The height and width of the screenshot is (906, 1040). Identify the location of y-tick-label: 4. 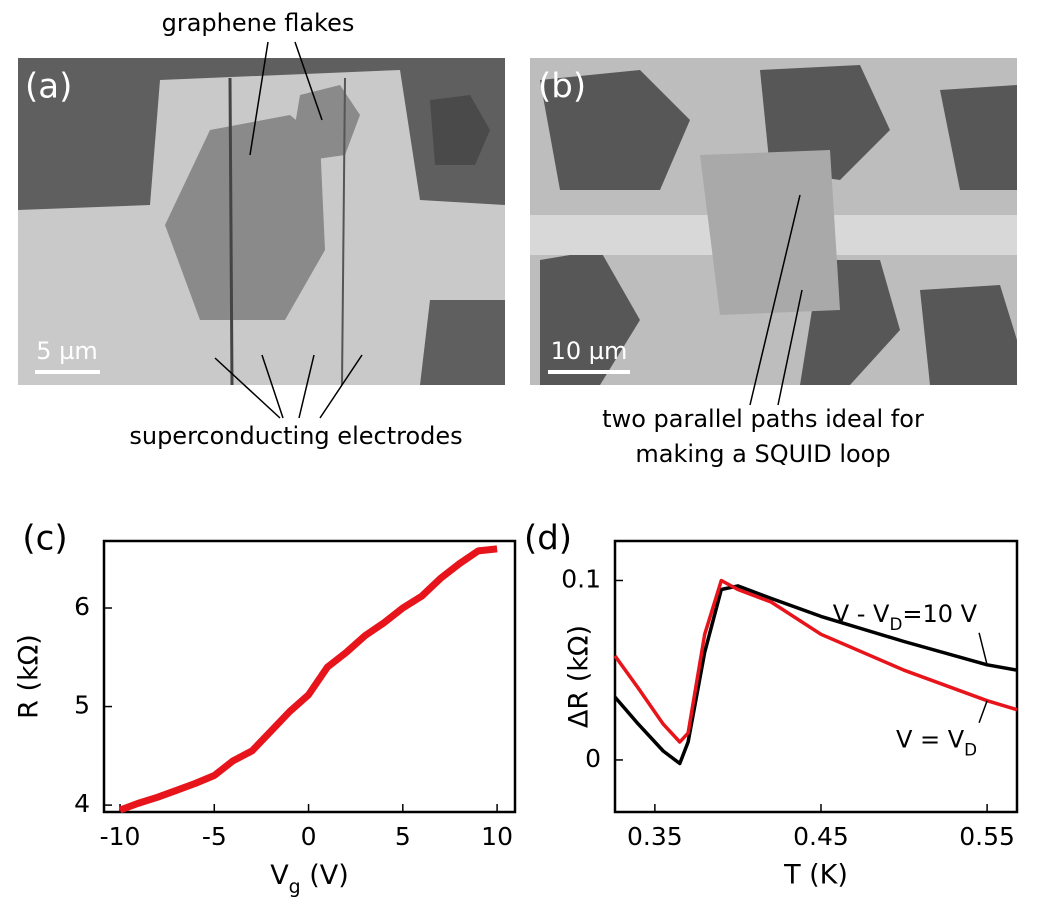
(82, 803).